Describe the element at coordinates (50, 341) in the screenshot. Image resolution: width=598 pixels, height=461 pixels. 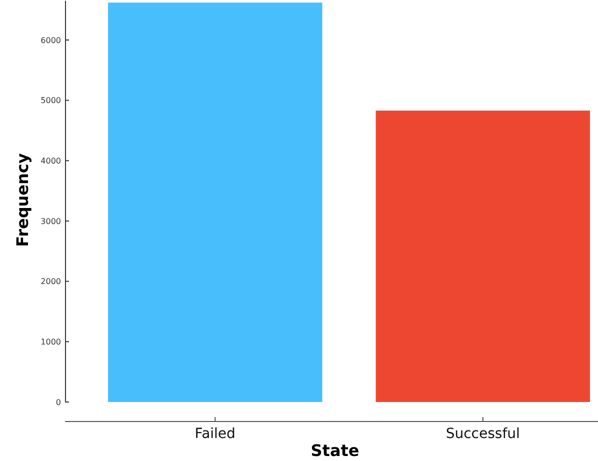
I see `y-tick-label: 1000` at that location.